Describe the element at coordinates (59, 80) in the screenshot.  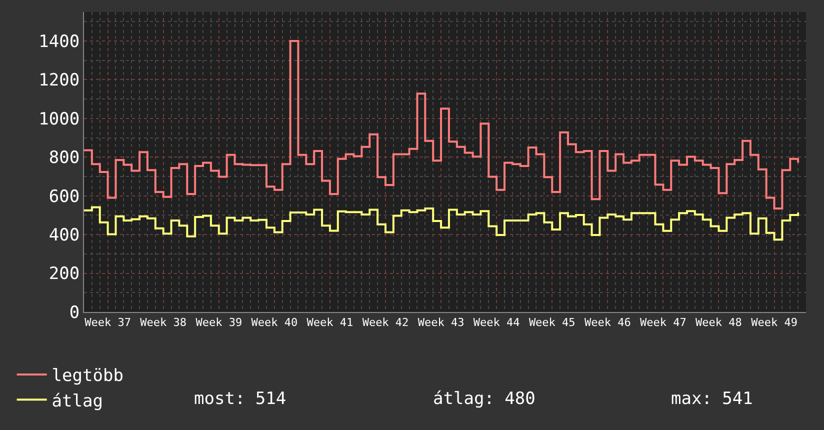
I see `y-tick-label: 1200` at that location.